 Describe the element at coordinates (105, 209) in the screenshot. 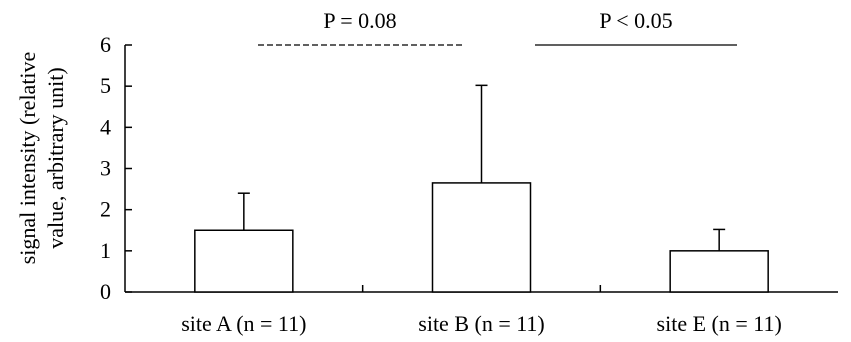

I see `y-tick-label: 2` at that location.